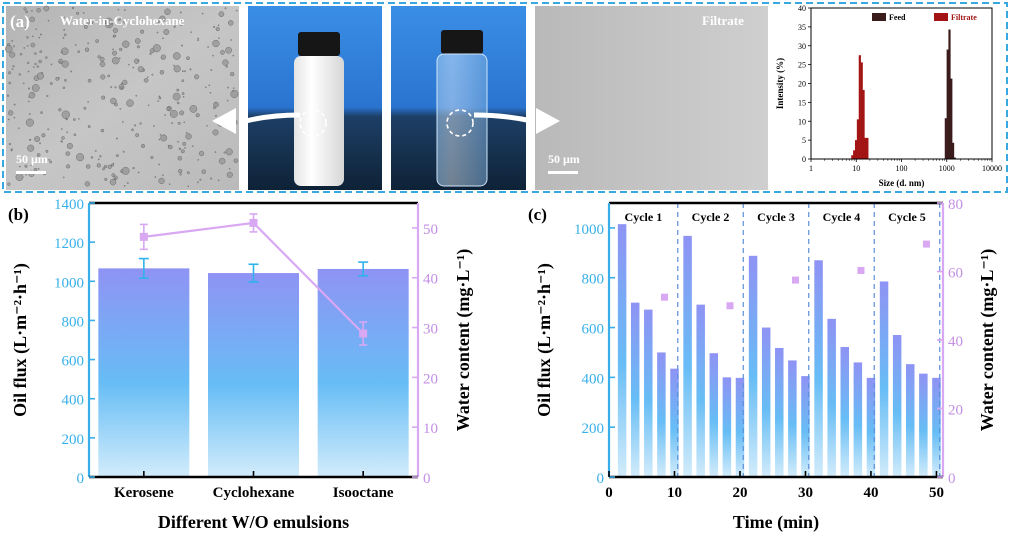 The width and height of the screenshot is (1010, 536). I want to click on dls-ytick-label: 15, so click(802, 102).